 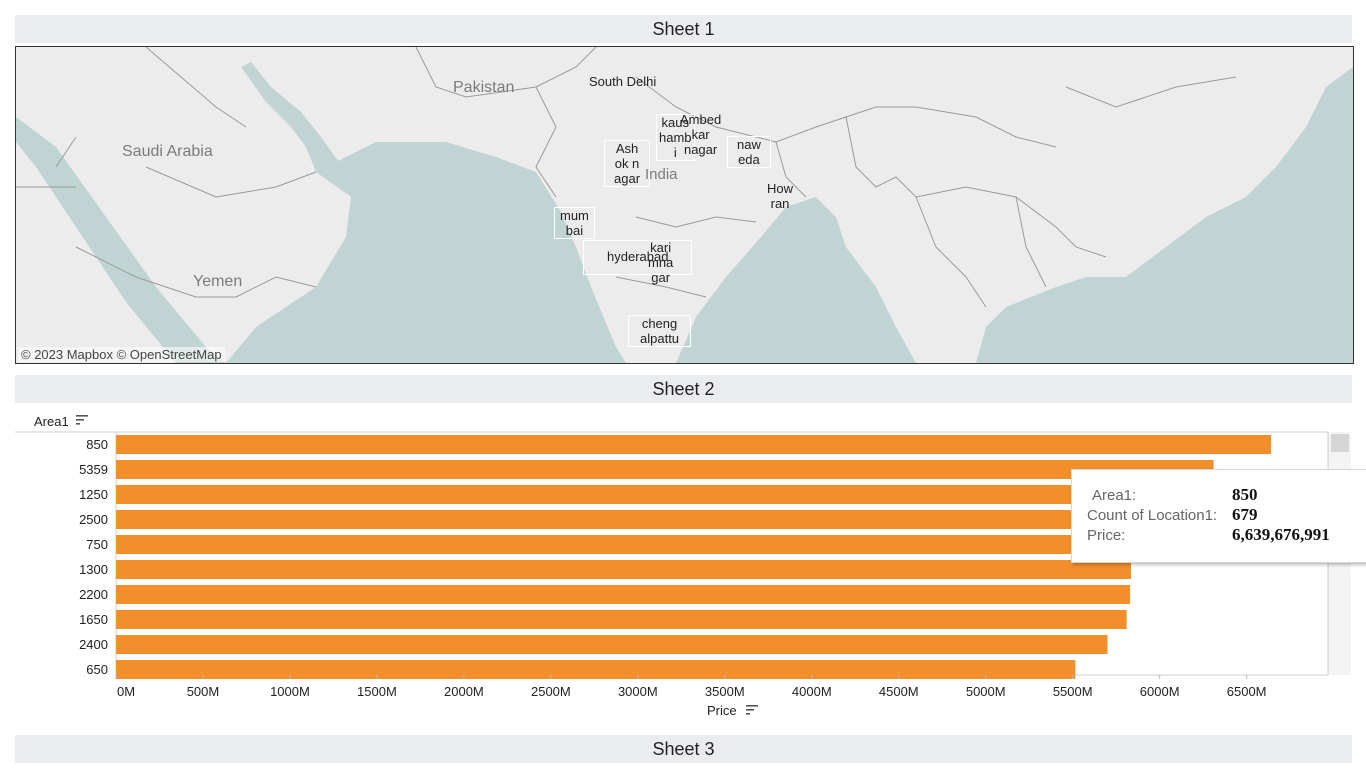 What do you see at coordinates (899, 691) in the screenshot?
I see `x-tick-label: 4500M` at bounding box center [899, 691].